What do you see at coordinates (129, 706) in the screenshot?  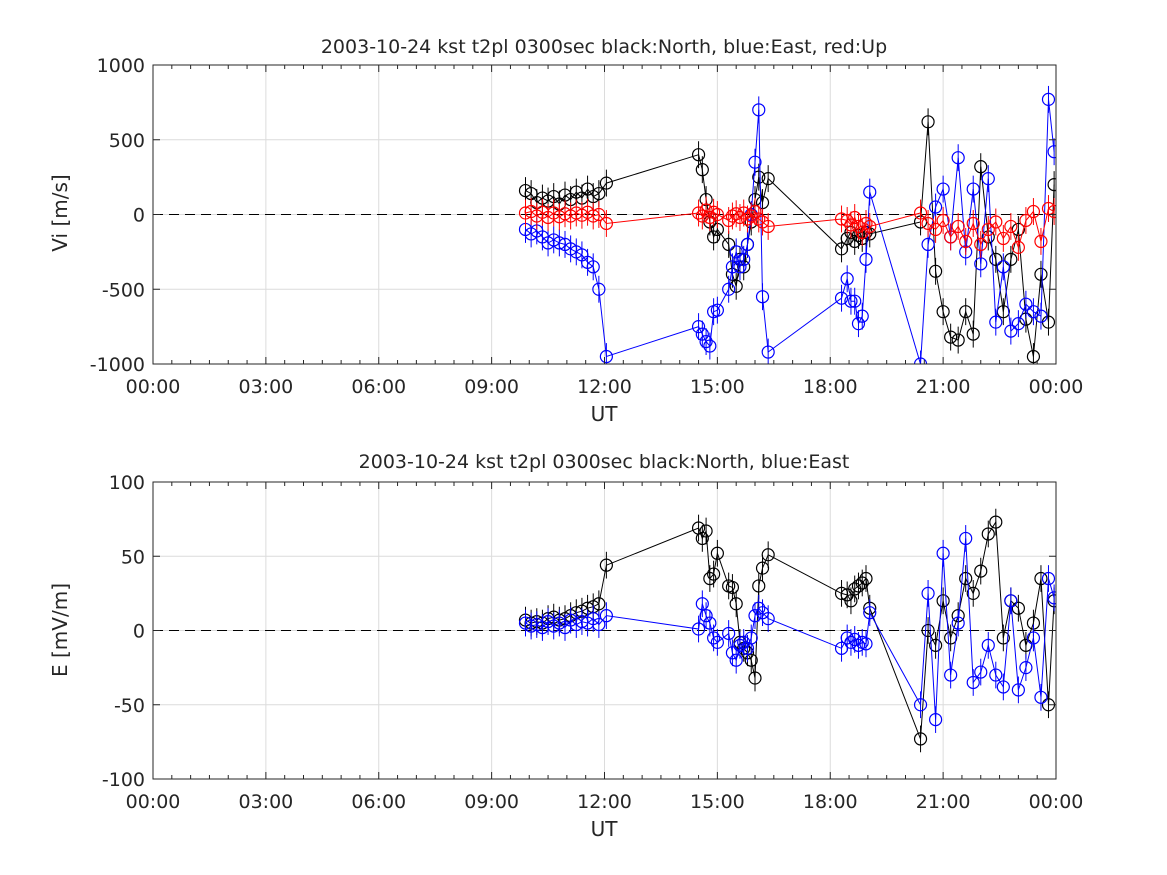 I see `e-y-tick-label: -50` at bounding box center [129, 706].